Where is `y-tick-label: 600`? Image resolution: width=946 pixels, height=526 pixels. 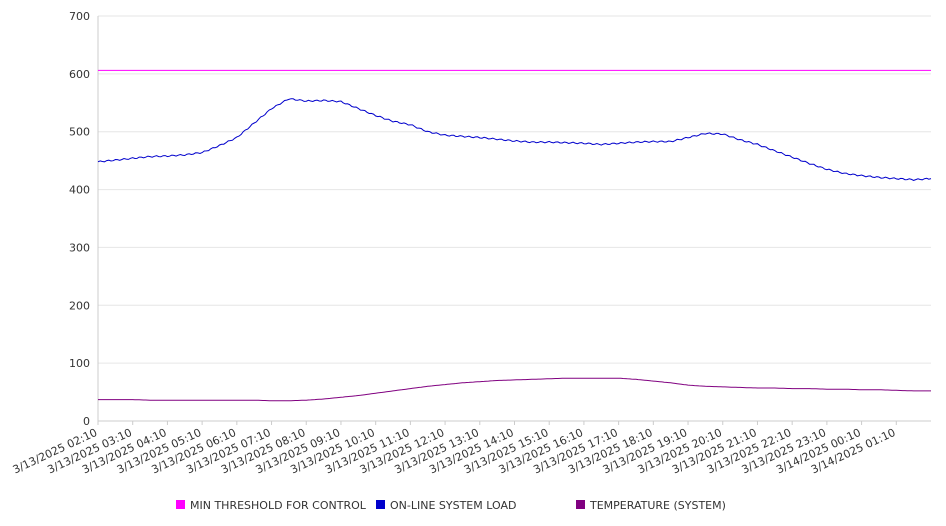 y-tick-label: 600 is located at coordinates (79, 74).